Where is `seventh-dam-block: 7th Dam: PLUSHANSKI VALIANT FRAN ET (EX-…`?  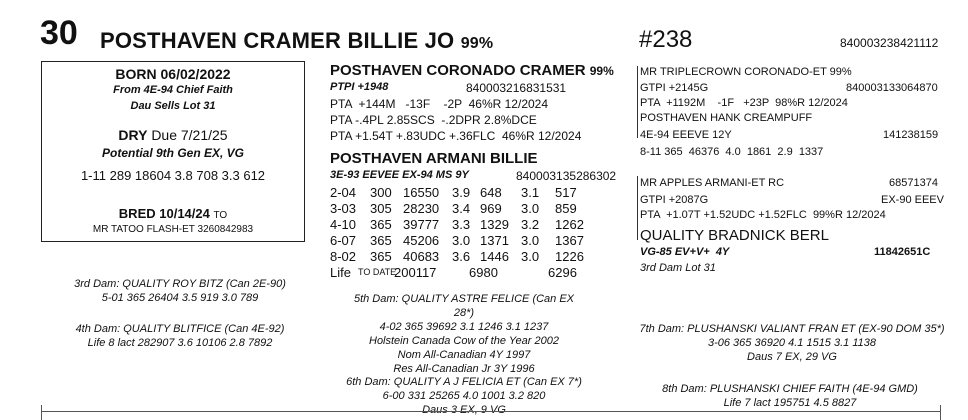
seventh-dam-block: 7th Dam: PLUSHANSKI VALIANT FRAN ET (EX-… is located at coordinates (792, 343).